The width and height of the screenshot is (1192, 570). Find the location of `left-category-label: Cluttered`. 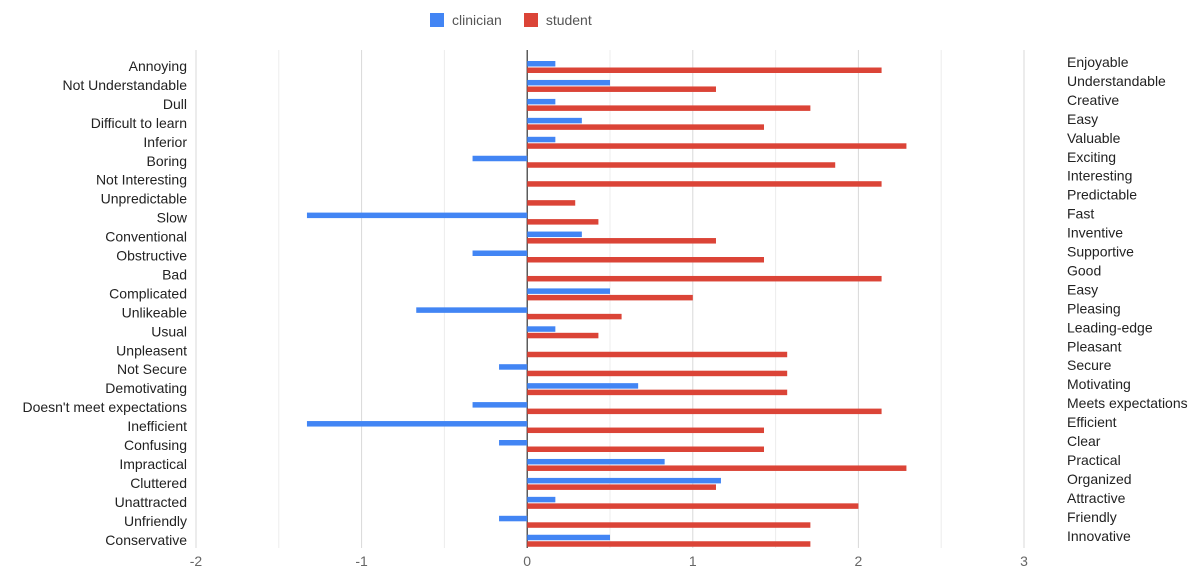

left-category-label: Cluttered is located at coordinates (158, 483).